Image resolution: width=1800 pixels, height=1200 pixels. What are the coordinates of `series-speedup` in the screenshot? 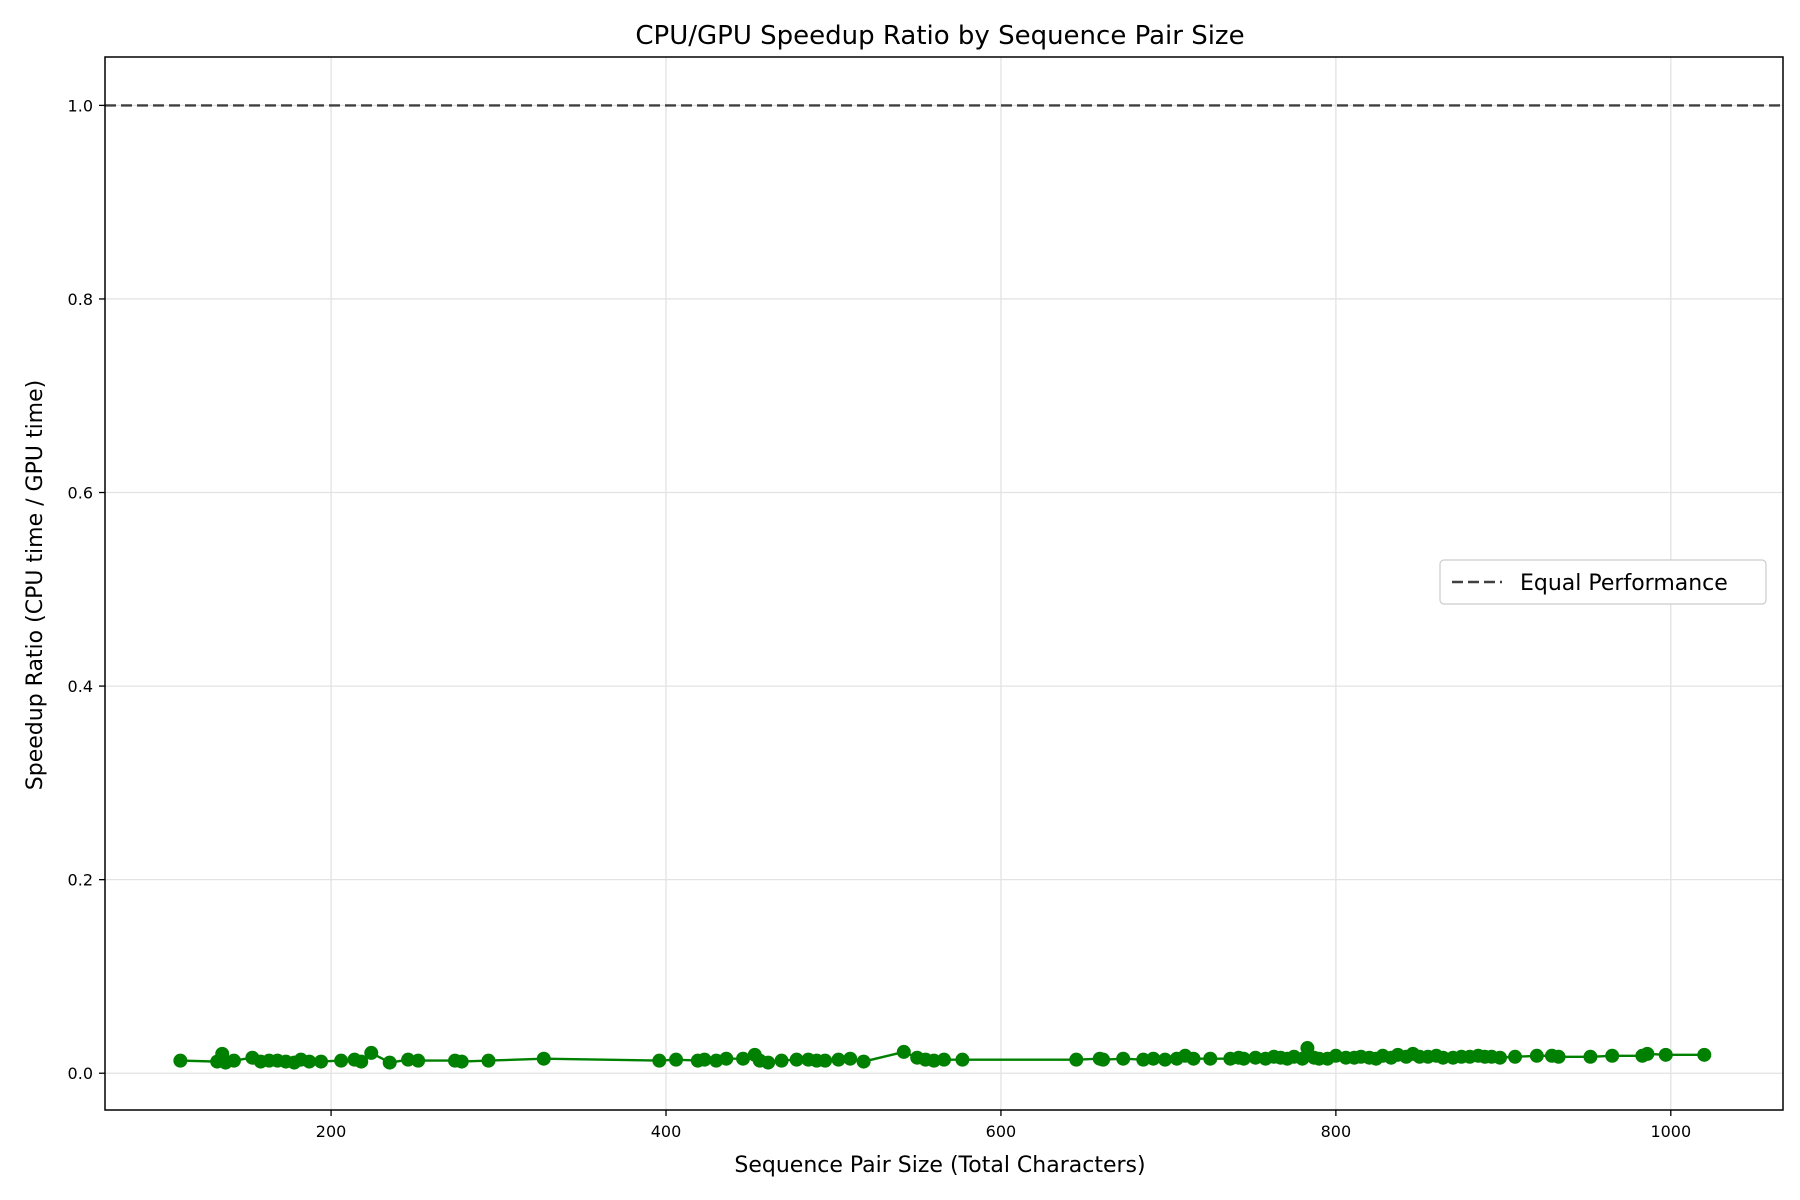 It's located at (942, 1055).